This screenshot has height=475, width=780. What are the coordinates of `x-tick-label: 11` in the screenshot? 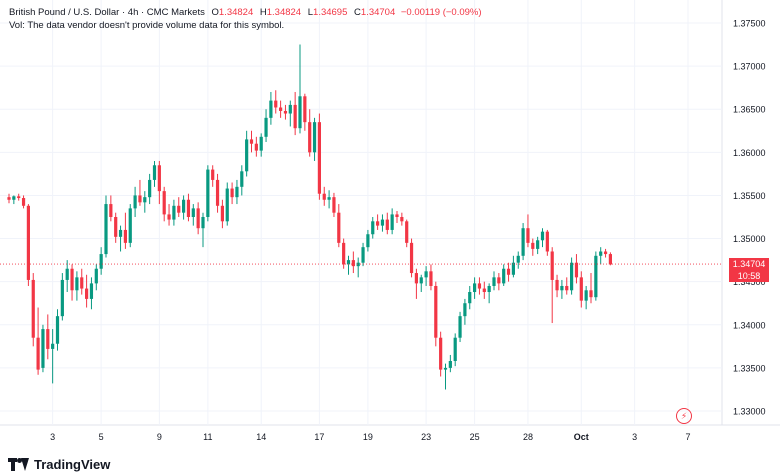 It's located at (207, 437).